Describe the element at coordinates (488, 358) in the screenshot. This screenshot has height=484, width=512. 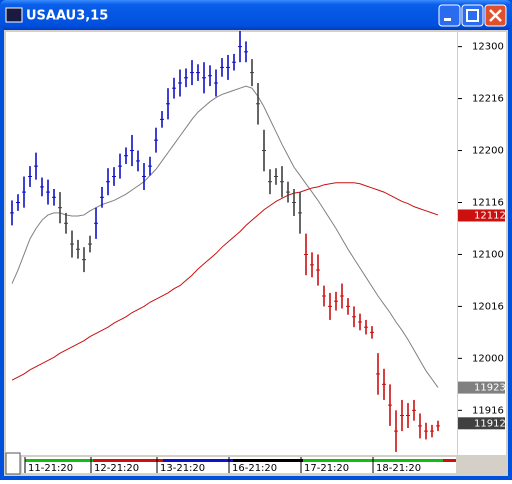
I see `y-tick-label: 12000` at that location.